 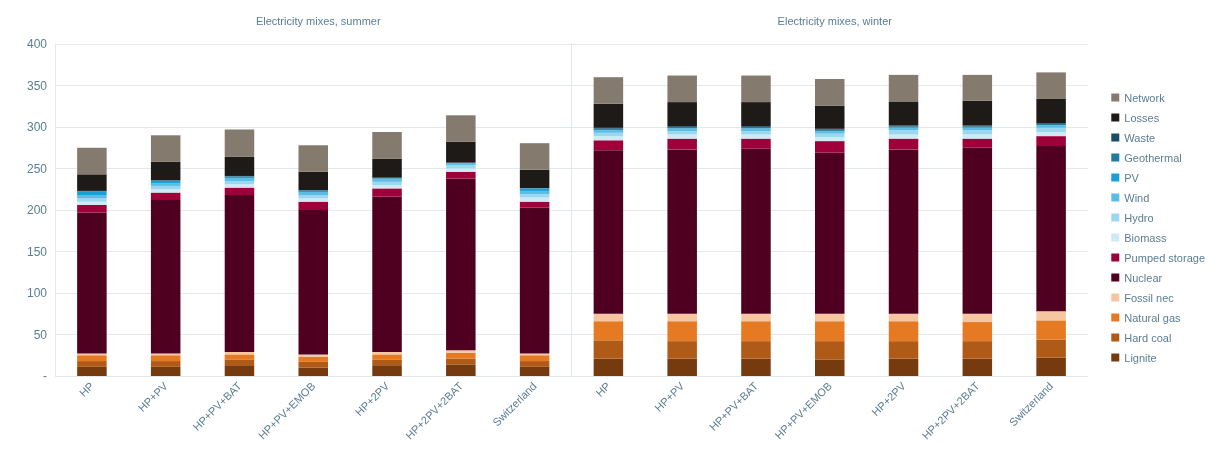 What do you see at coordinates (1145, 97) in the screenshot?
I see `legend-label: Network` at bounding box center [1145, 97].